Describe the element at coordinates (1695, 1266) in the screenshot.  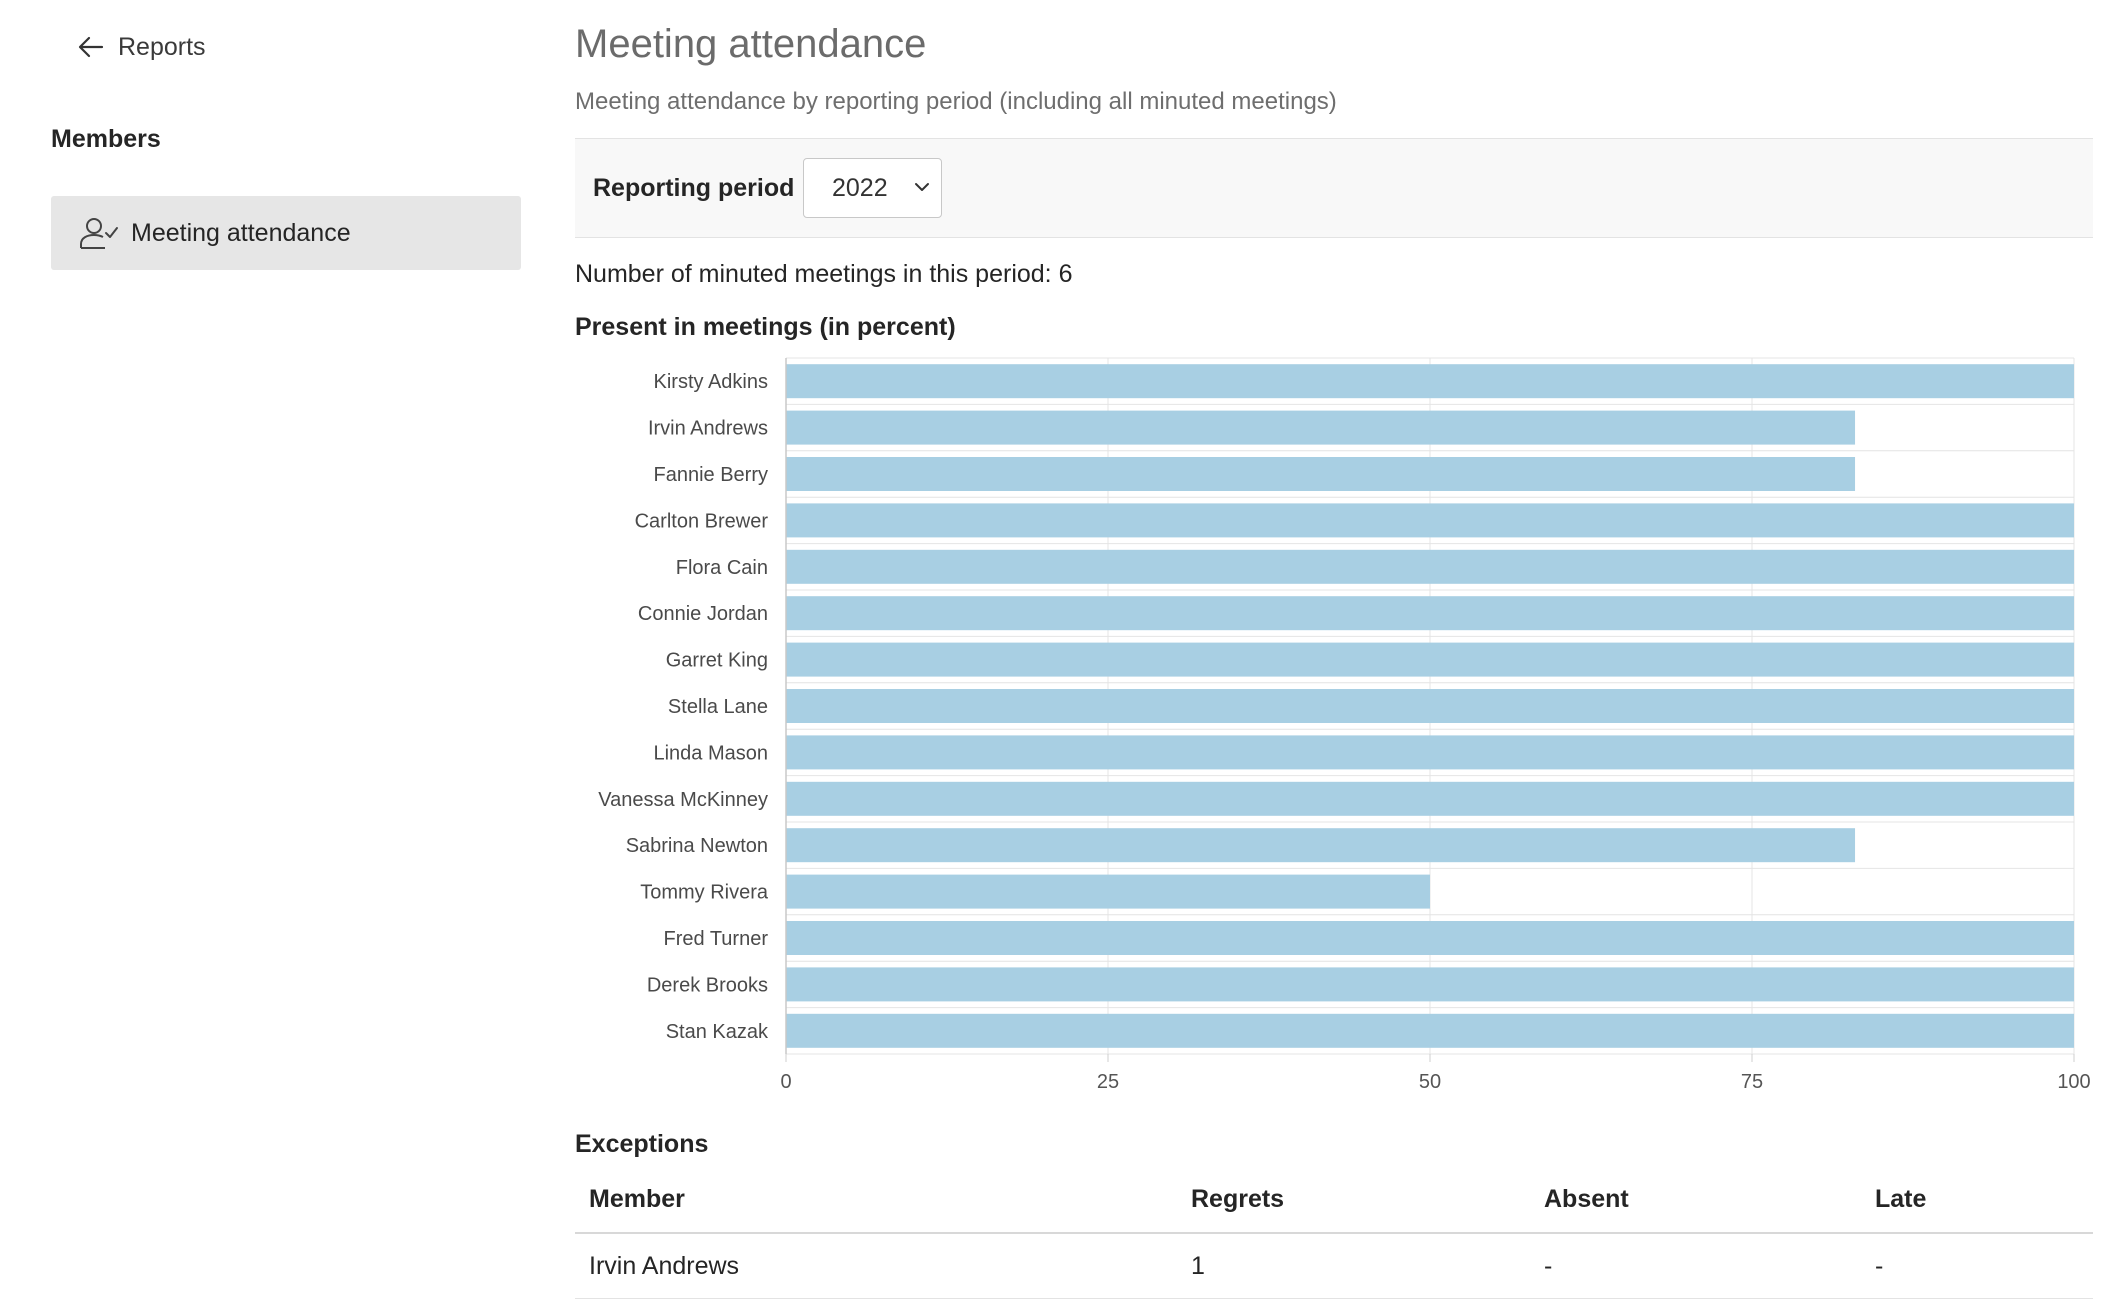
I see `cell-absent: -` at that location.